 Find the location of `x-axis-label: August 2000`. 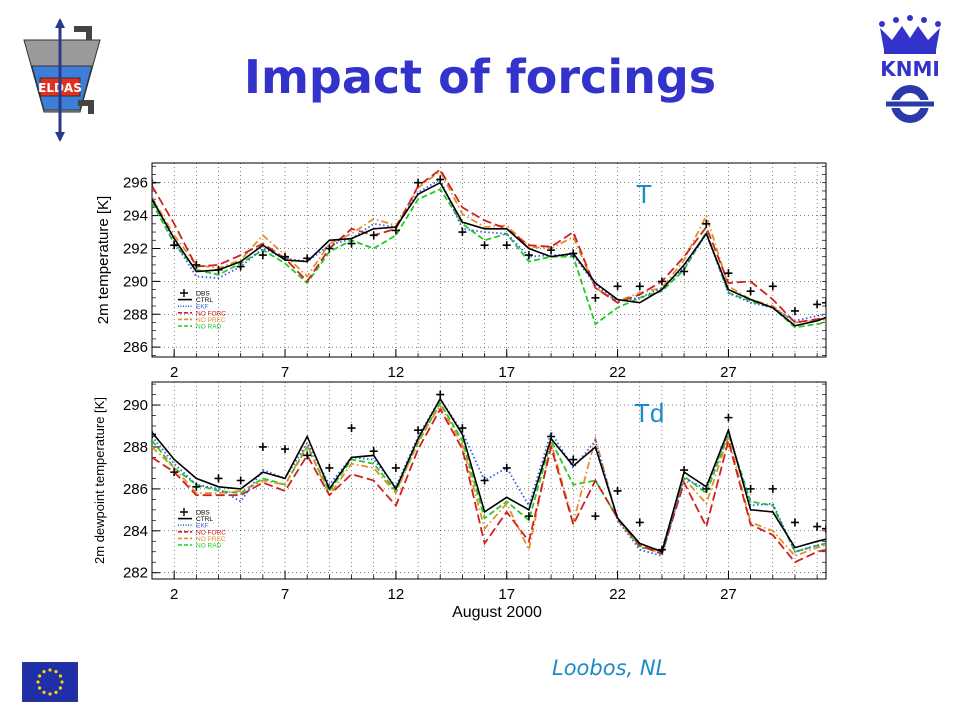

x-axis-label: August 2000 is located at coordinates (497, 612).